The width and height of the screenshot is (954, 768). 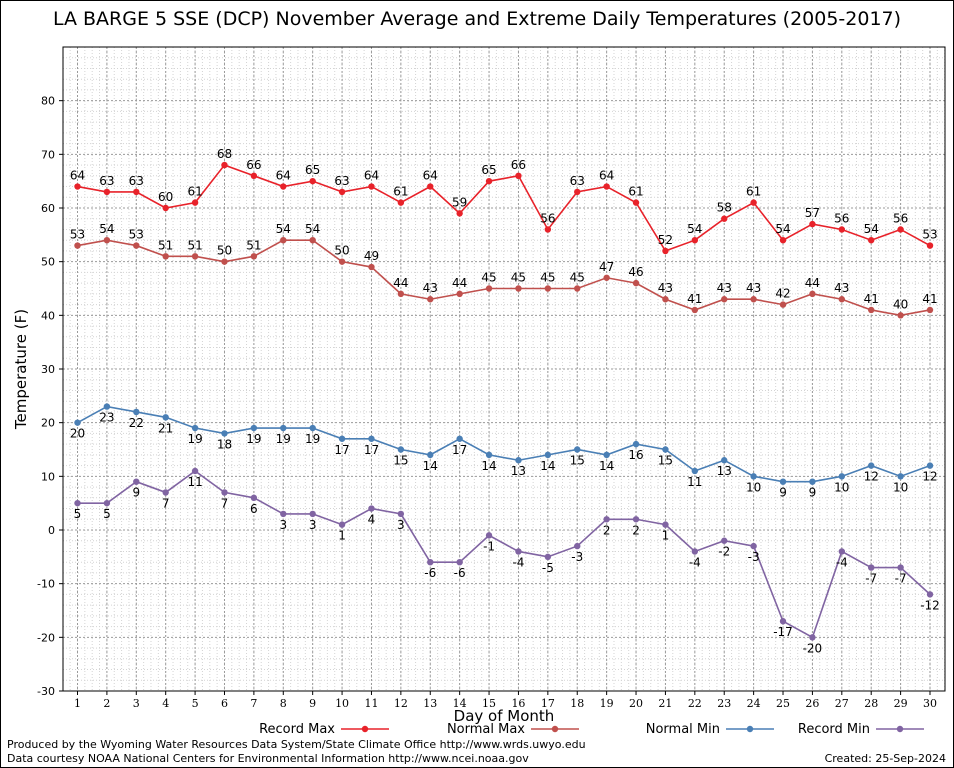 I want to click on record-max-data-label: 60, so click(x=165, y=197).